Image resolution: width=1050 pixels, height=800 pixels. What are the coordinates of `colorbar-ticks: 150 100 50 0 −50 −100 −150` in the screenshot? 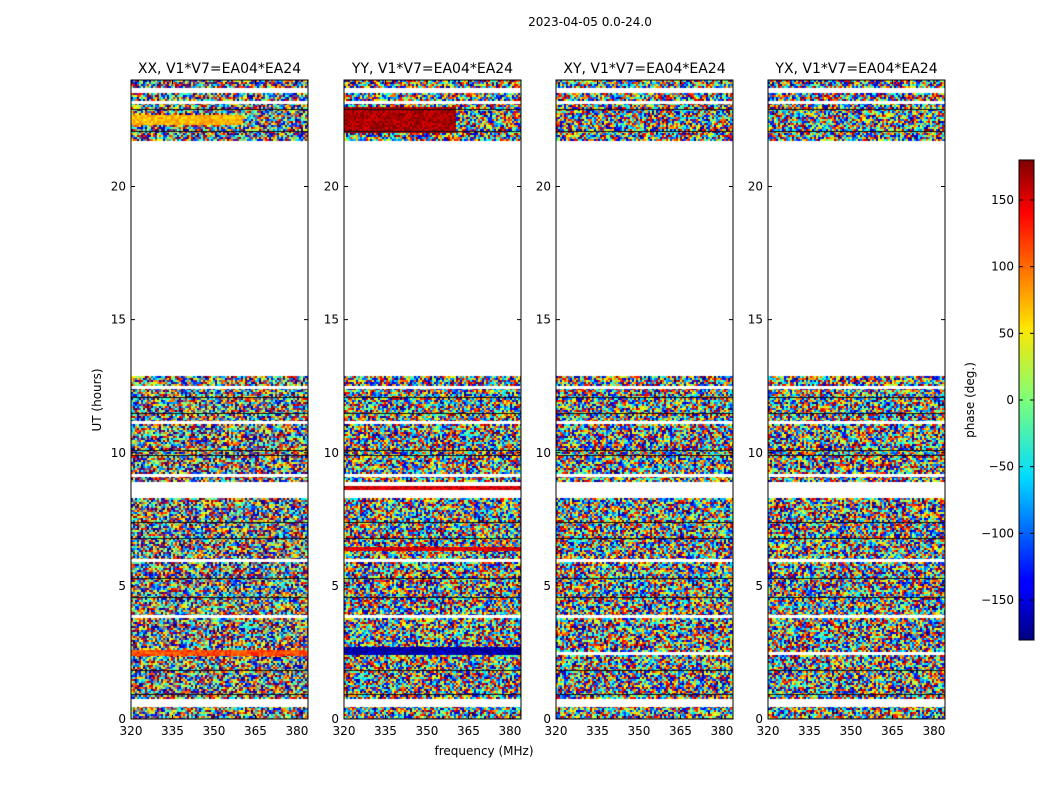 It's located at (1007, 400).